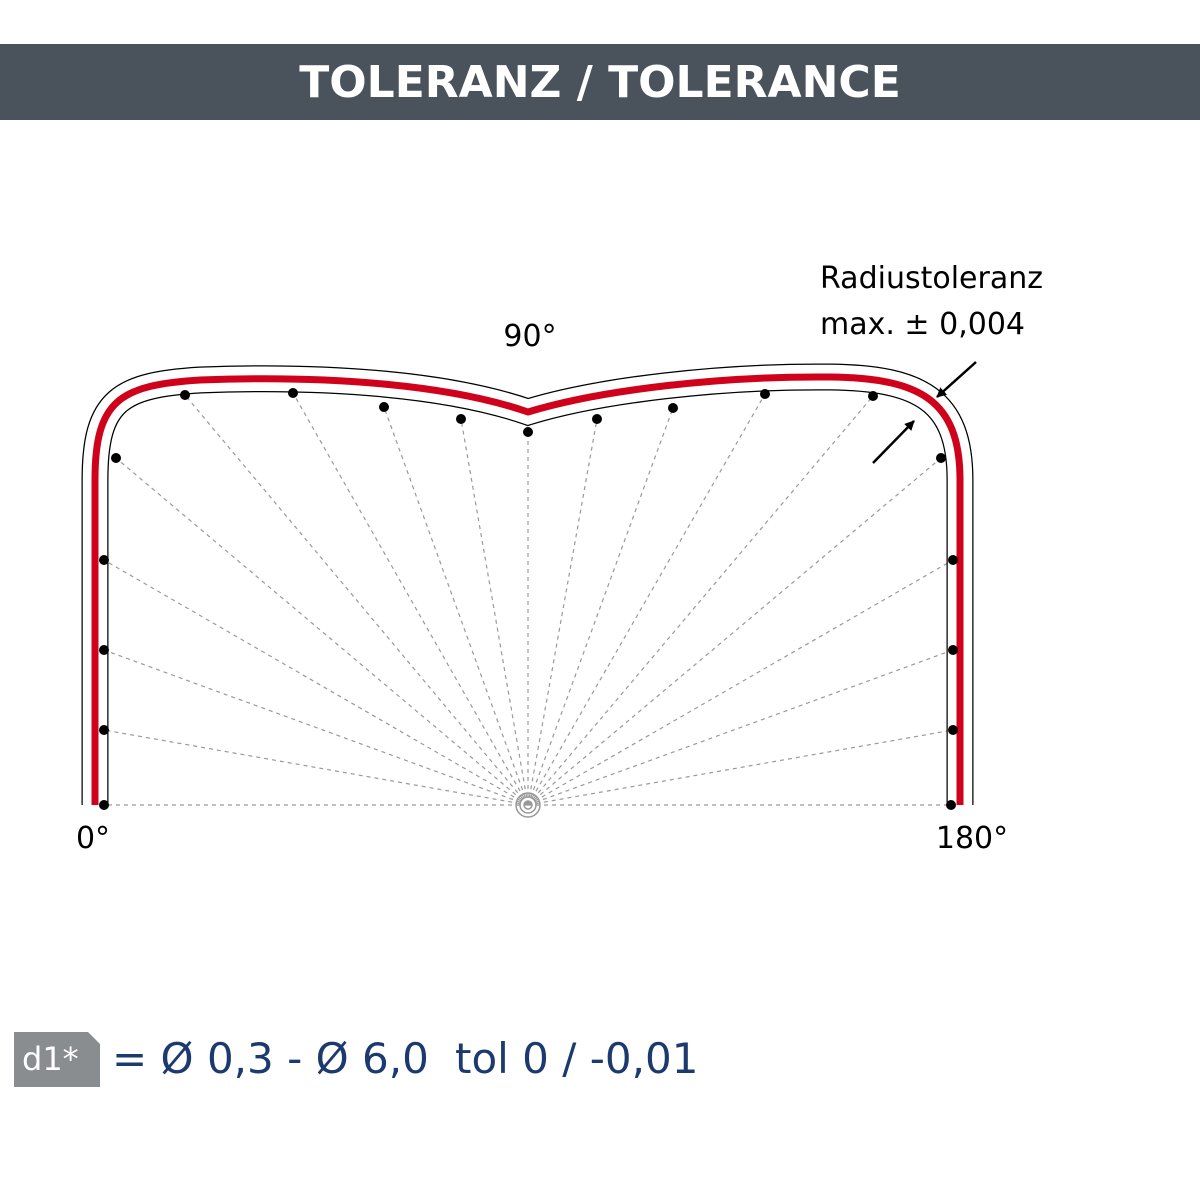 Image resolution: width=1200 pixels, height=1200 pixels. I want to click on badge, so click(57, 1059).